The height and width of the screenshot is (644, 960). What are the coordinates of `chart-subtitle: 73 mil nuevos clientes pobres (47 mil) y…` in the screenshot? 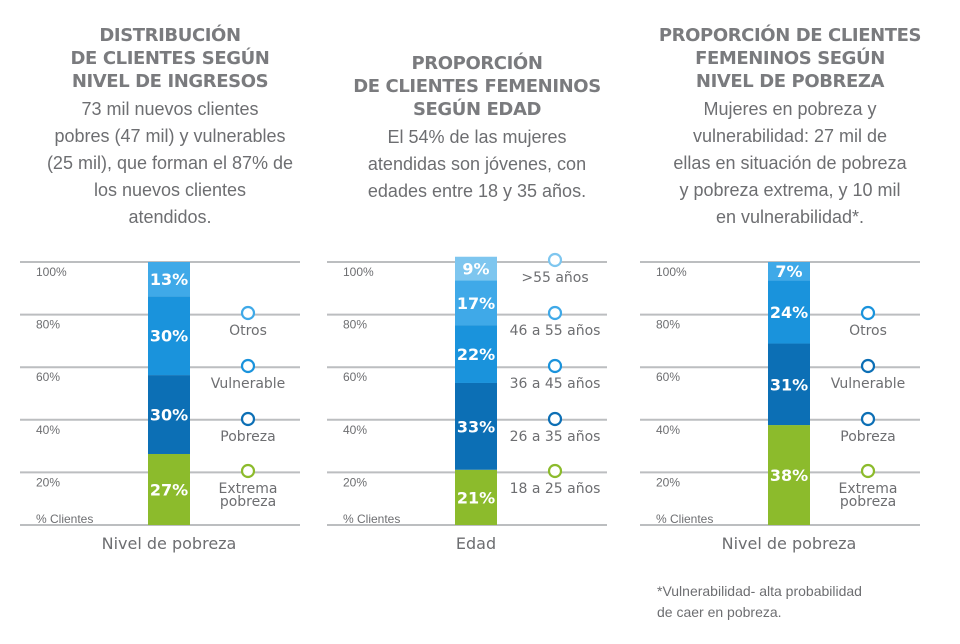 It's located at (170, 163).